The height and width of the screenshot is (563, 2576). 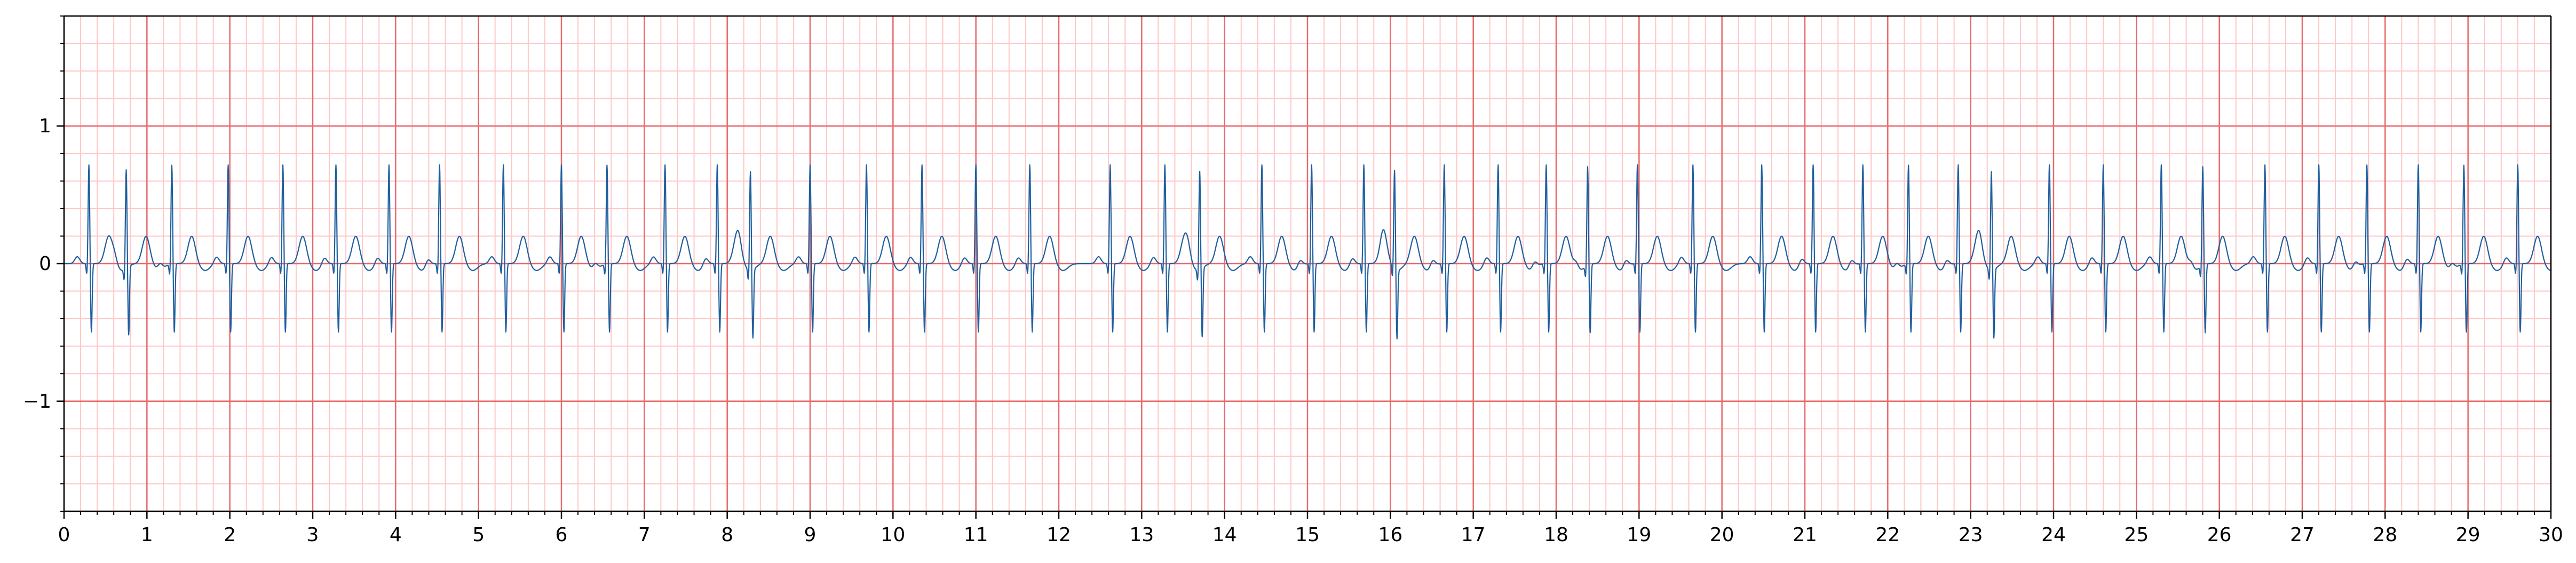 What do you see at coordinates (727, 535) in the screenshot?
I see `x-tick-label: 8` at bounding box center [727, 535].